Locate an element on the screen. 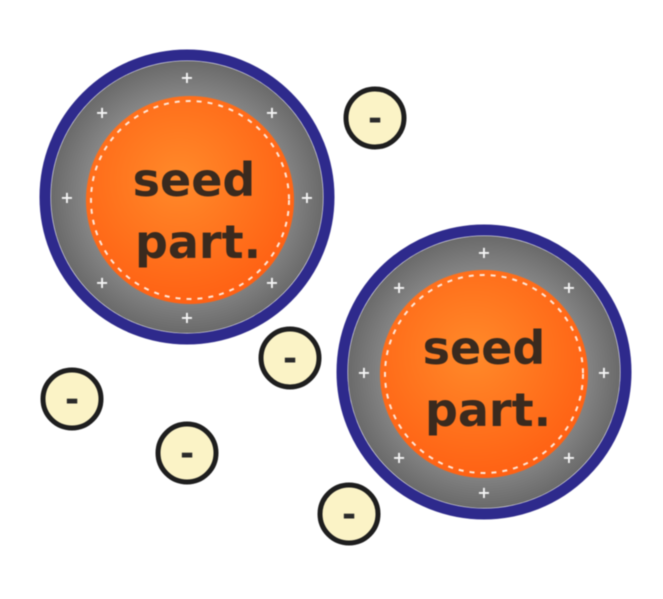  negative-ion-3: - is located at coordinates (72, 399).